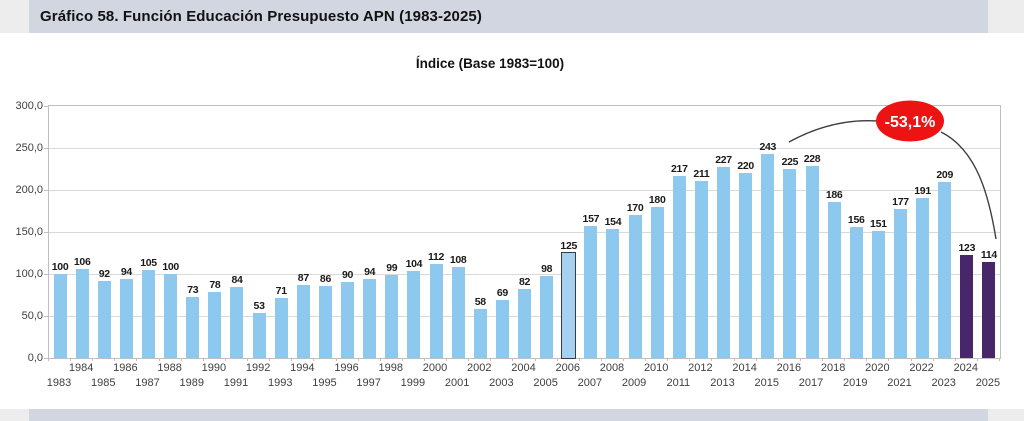  What do you see at coordinates (1006, 16) in the screenshot?
I see `page-edge-right` at bounding box center [1006, 16].